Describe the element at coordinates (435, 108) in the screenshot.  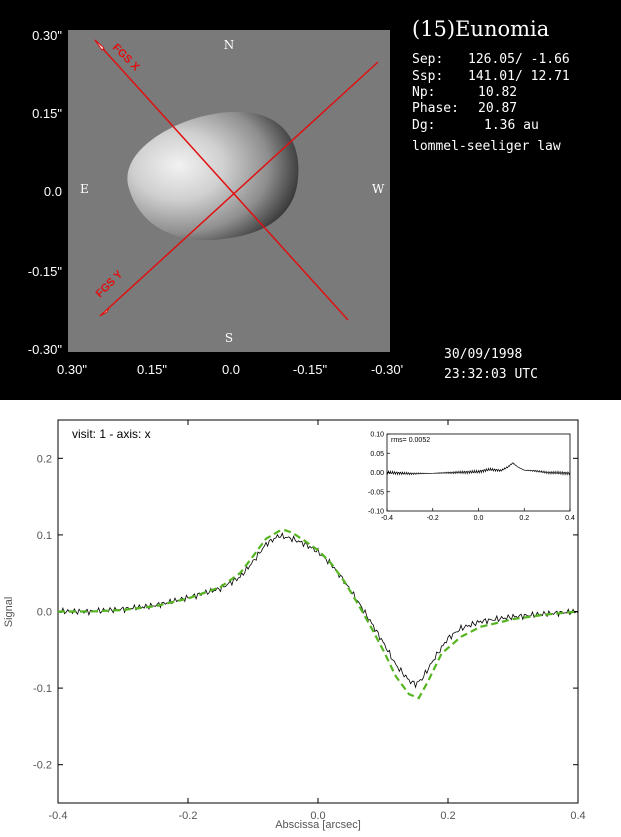
I see `info-label: Phase:` at that location.